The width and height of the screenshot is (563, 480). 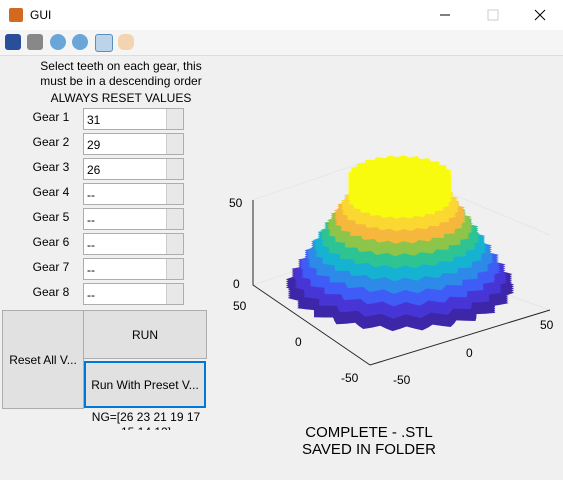 I want to click on gear-value: 31, so click(x=94, y=120).